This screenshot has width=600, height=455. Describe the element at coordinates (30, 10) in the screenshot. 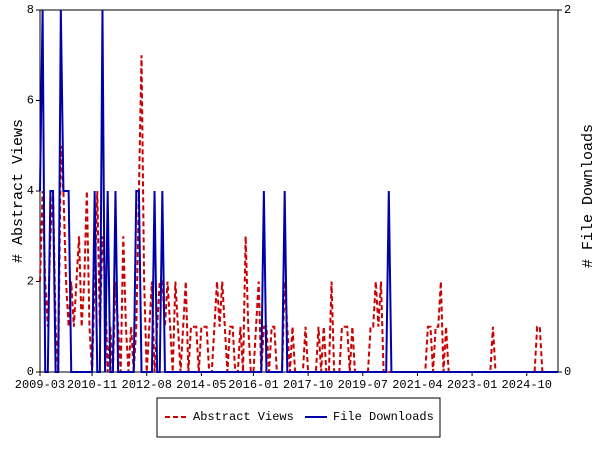

I see `y-tick-label: 8` at that location.